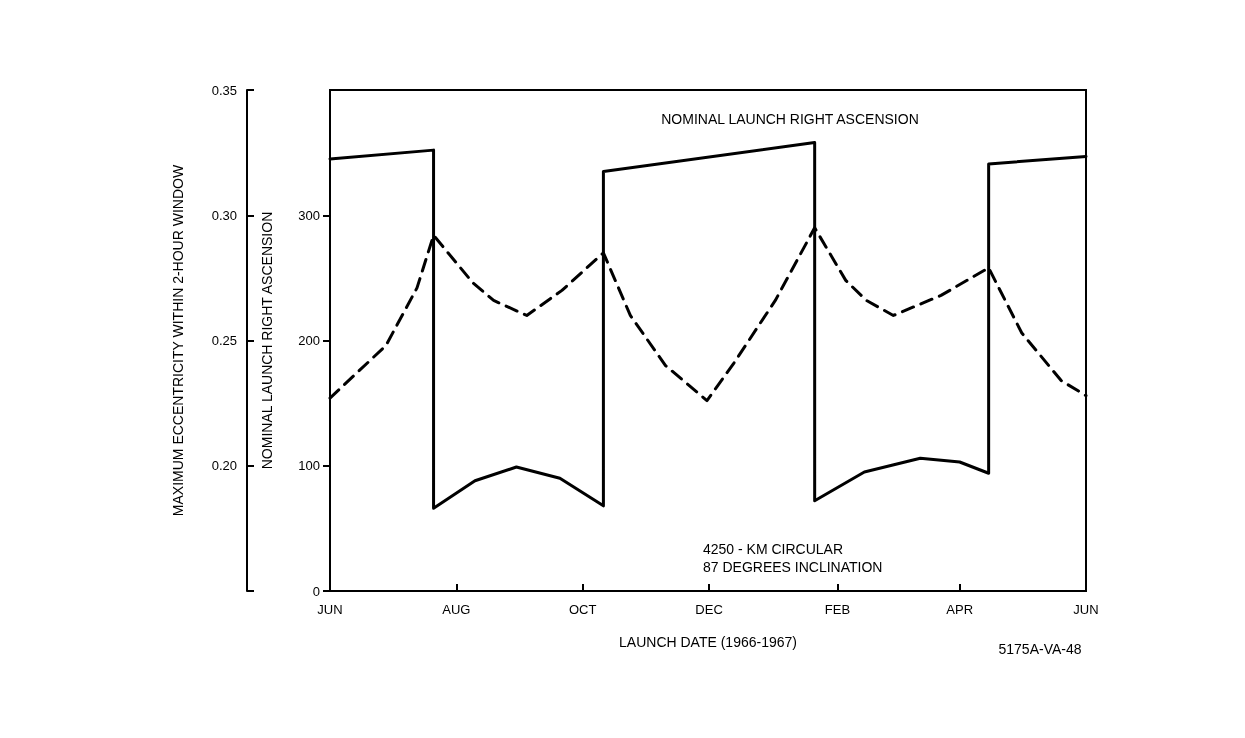  Describe the element at coordinates (309, 466) in the screenshot. I see `y-tick-label: 100` at that location.